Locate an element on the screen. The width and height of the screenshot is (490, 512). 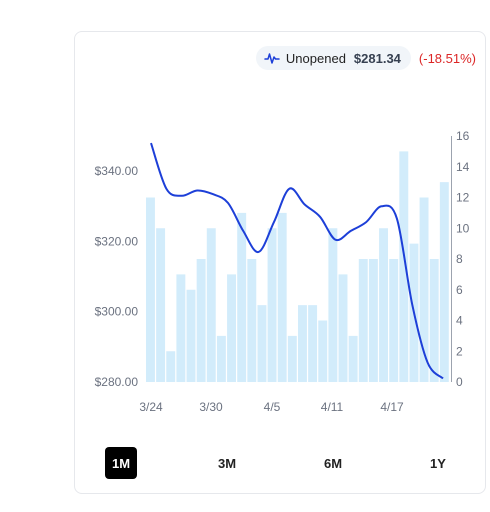
left-axis-tick-label: $340.00 is located at coordinates (117, 171).